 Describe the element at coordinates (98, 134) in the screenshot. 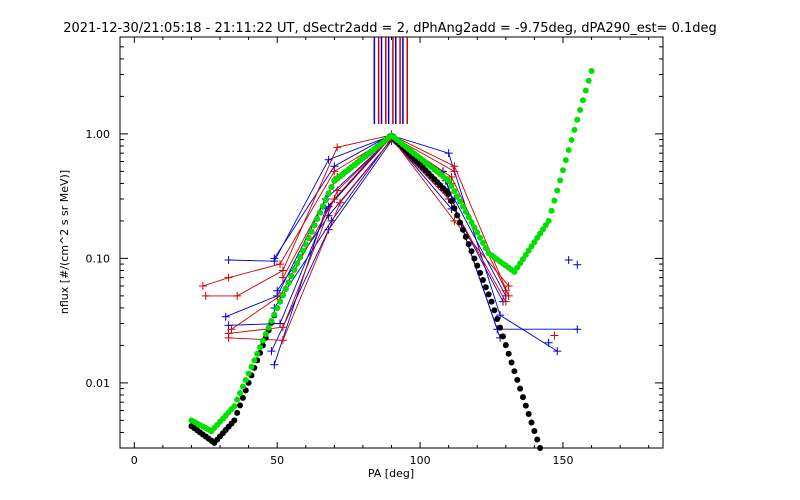

I see `y-tick-label-2: 1.00` at that location.